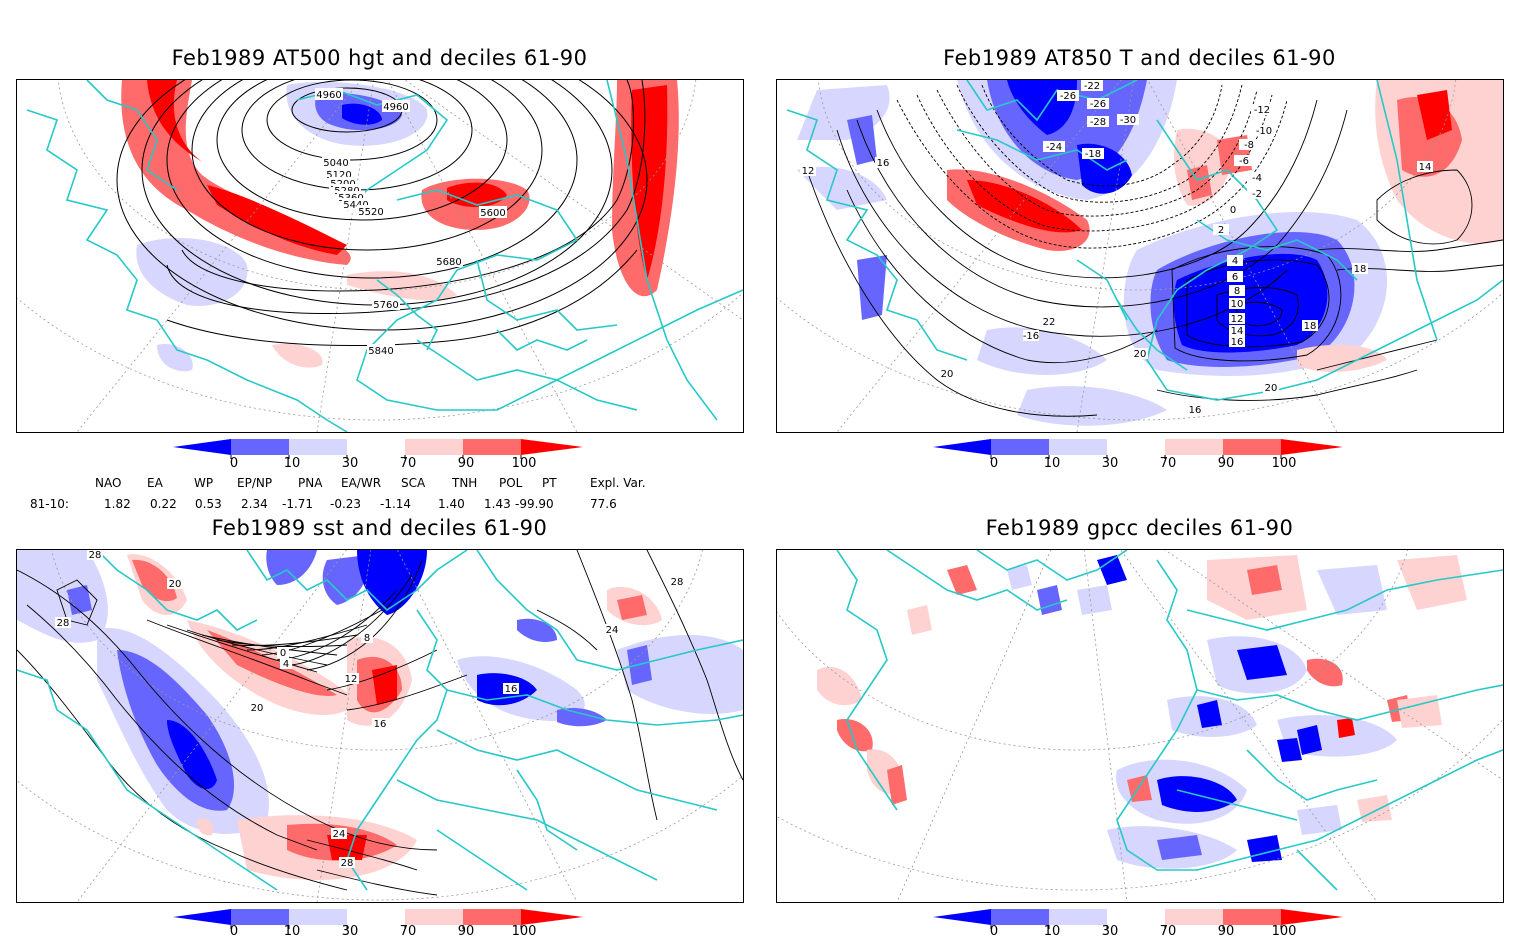  What do you see at coordinates (395, 107) in the screenshot?
I see `svg-text: 4960` at bounding box center [395, 107].